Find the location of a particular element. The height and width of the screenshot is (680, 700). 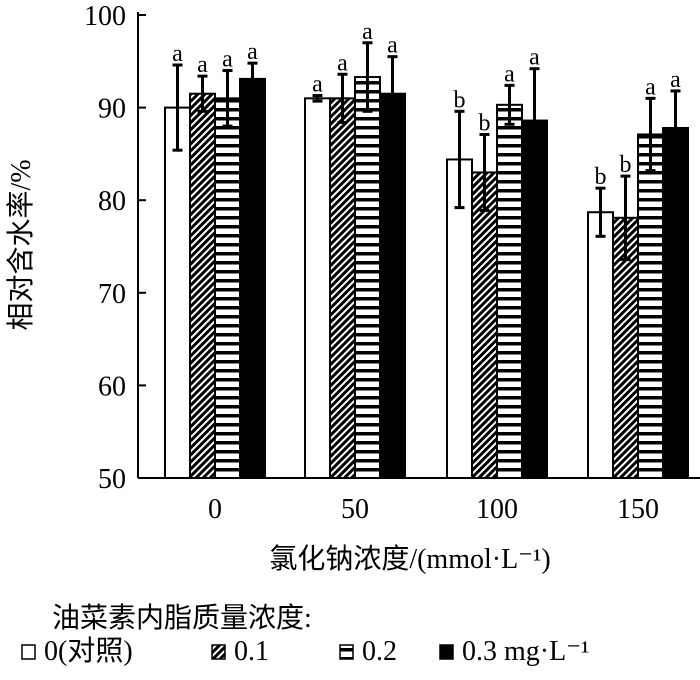

x-tick-label: 50 is located at coordinates (355, 509).